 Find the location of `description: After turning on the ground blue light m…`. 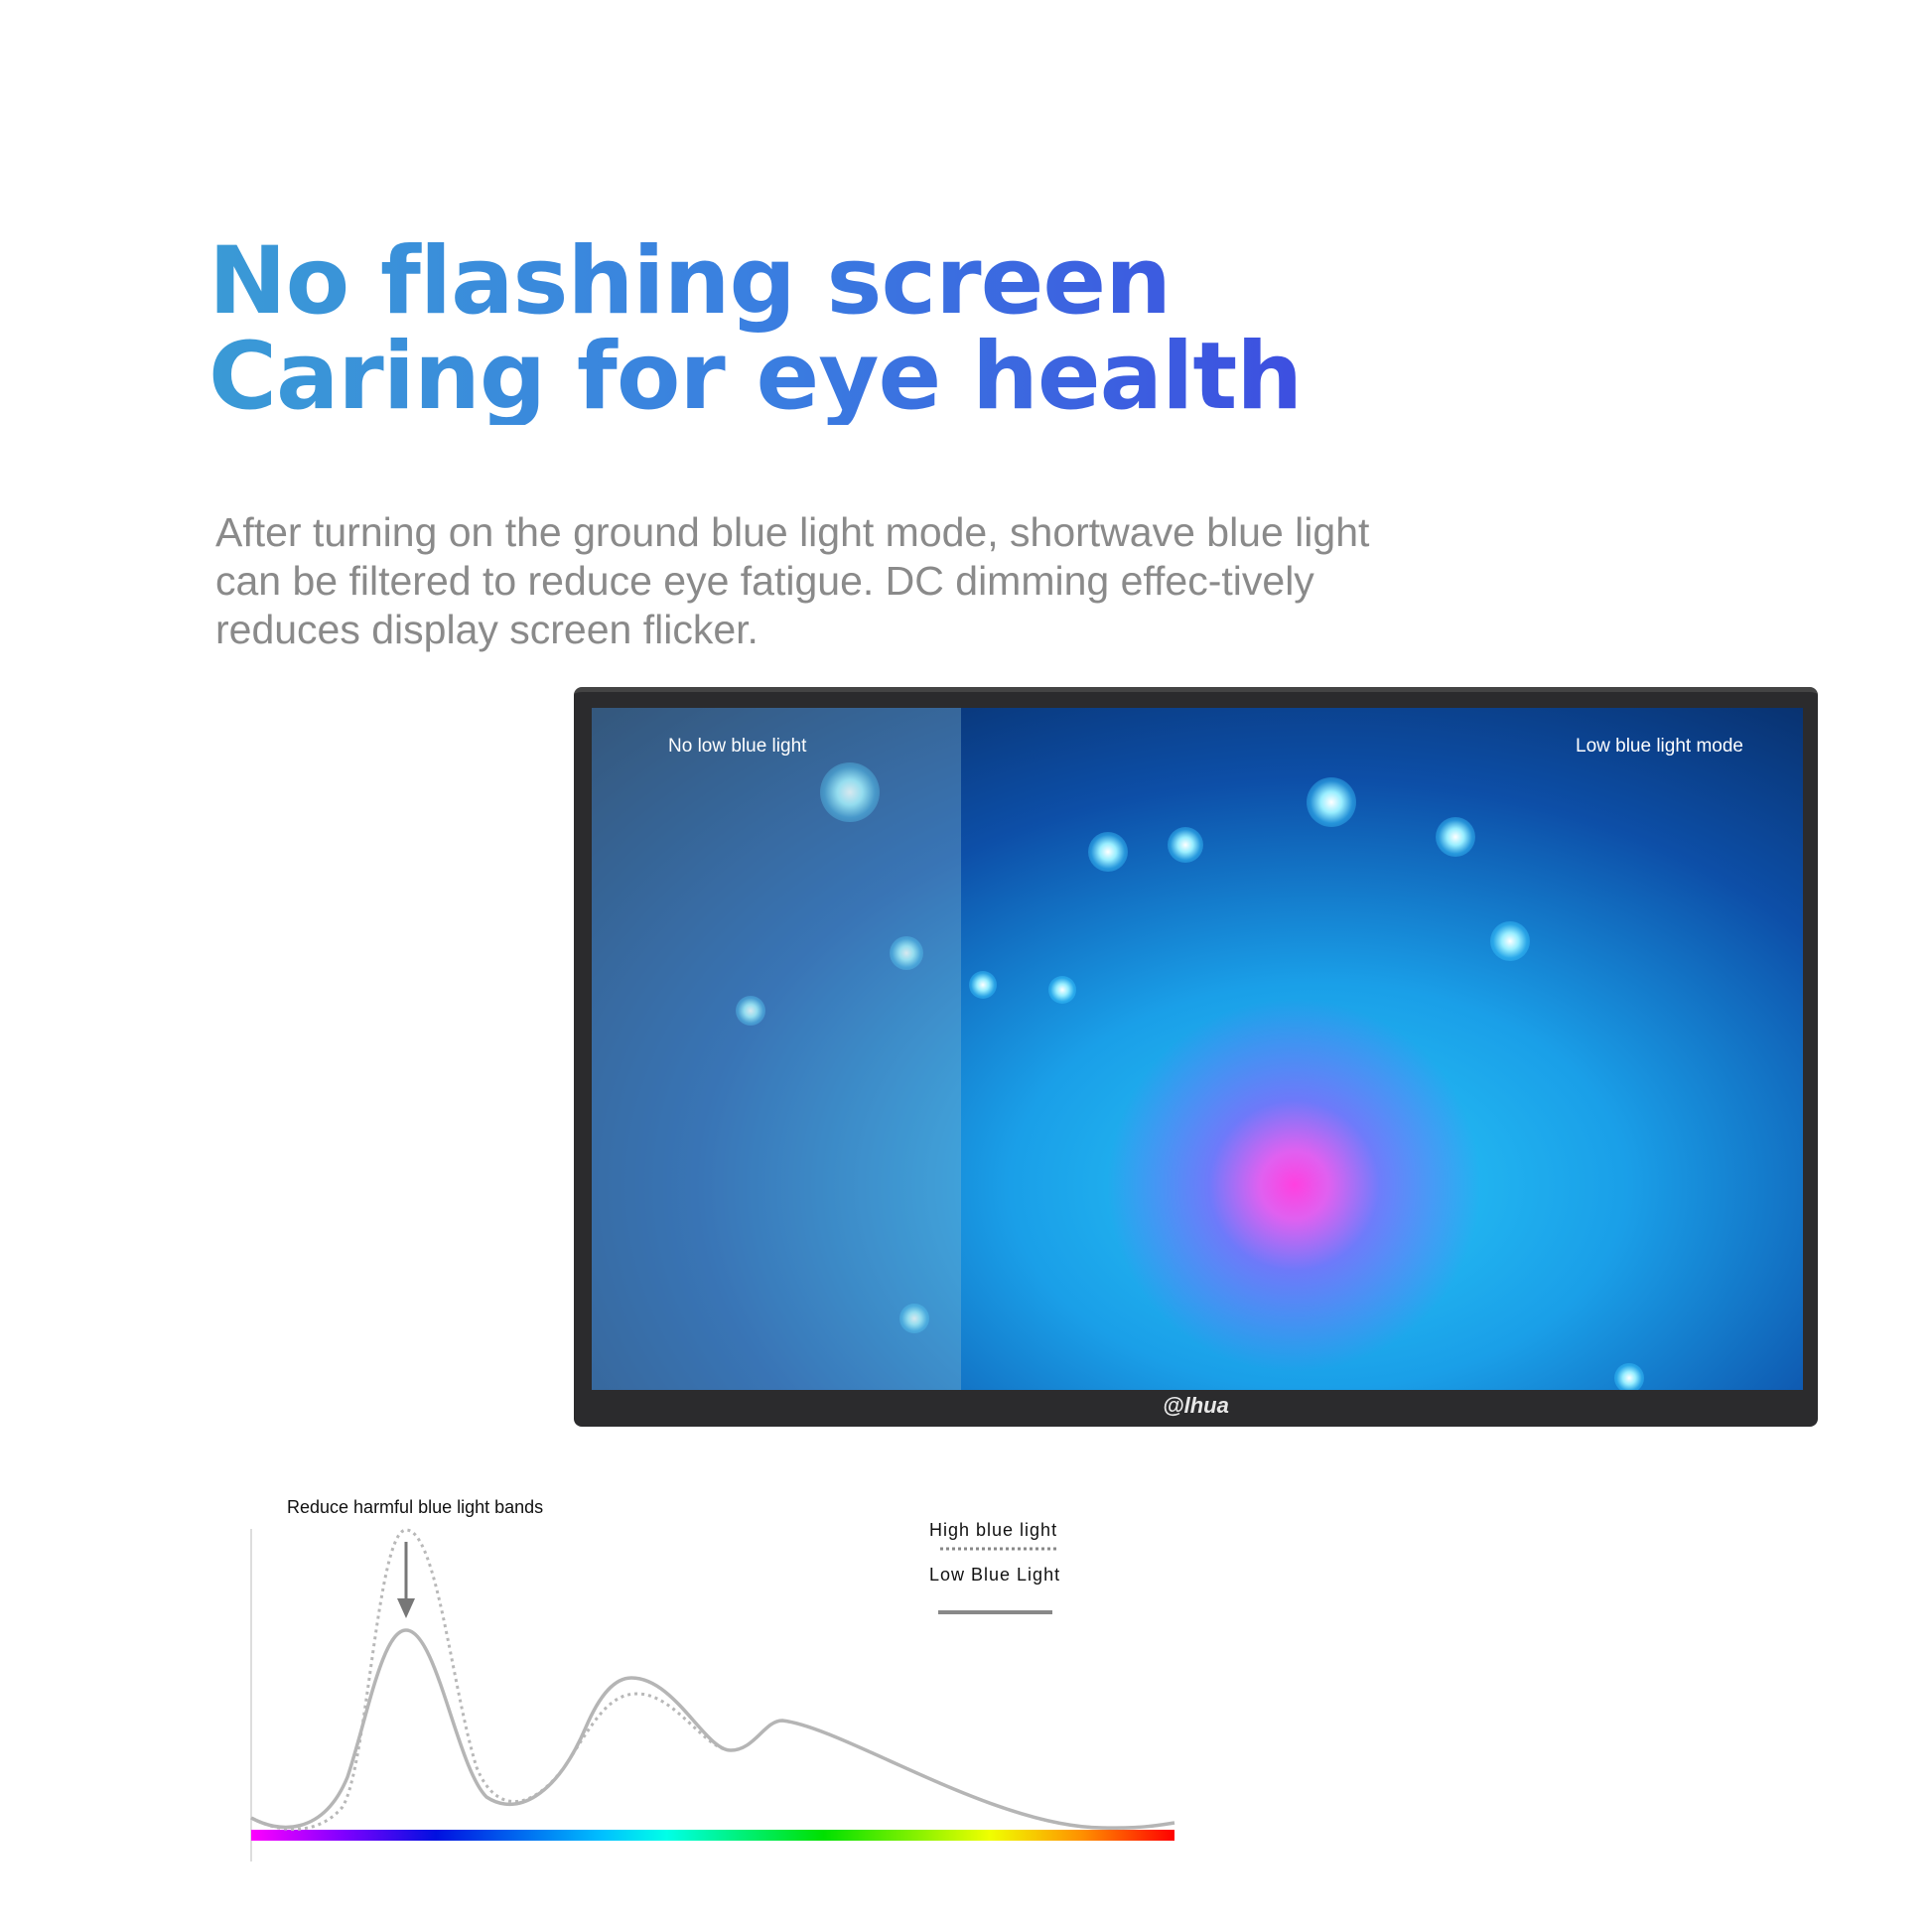

description: After turning on the ground blue light m… is located at coordinates (792, 581).